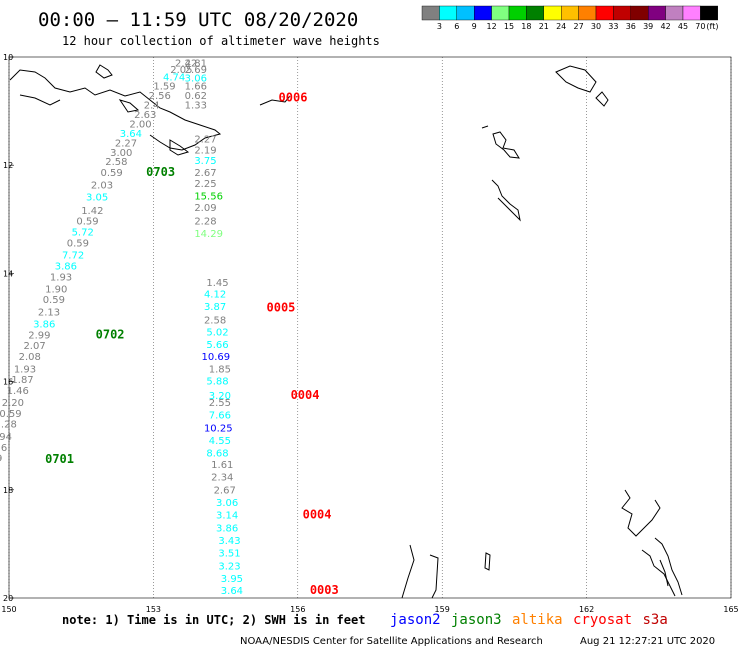 The image size is (740, 650). Describe the element at coordinates (217, 345) in the screenshot. I see `wave-height-value: 5.66` at that location.